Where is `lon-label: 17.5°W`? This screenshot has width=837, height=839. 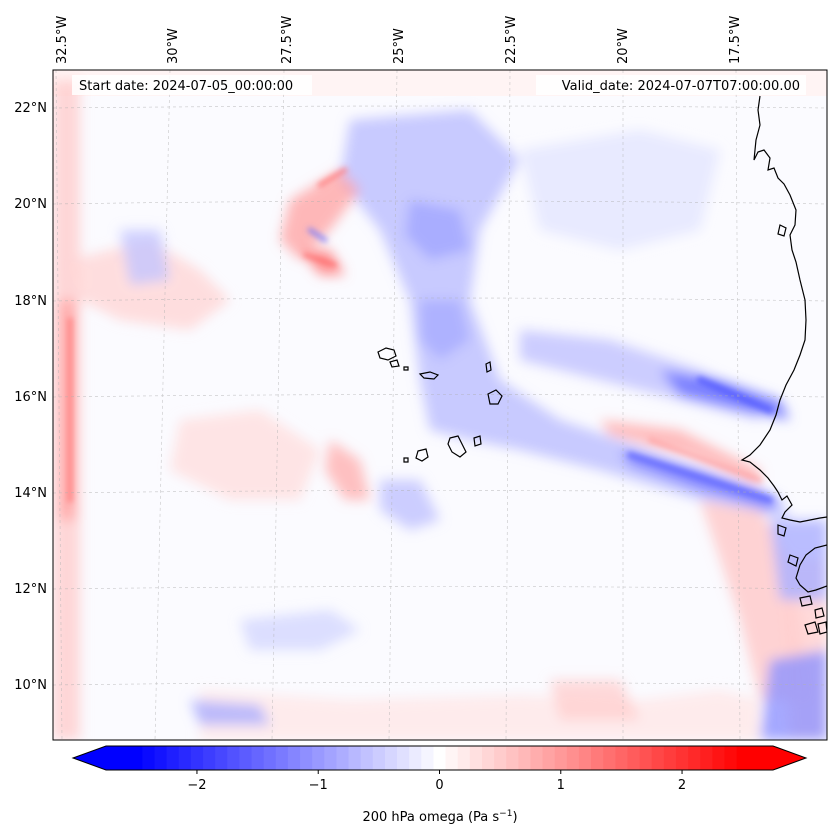
lon-label: 17.5°W is located at coordinates (735, 40).